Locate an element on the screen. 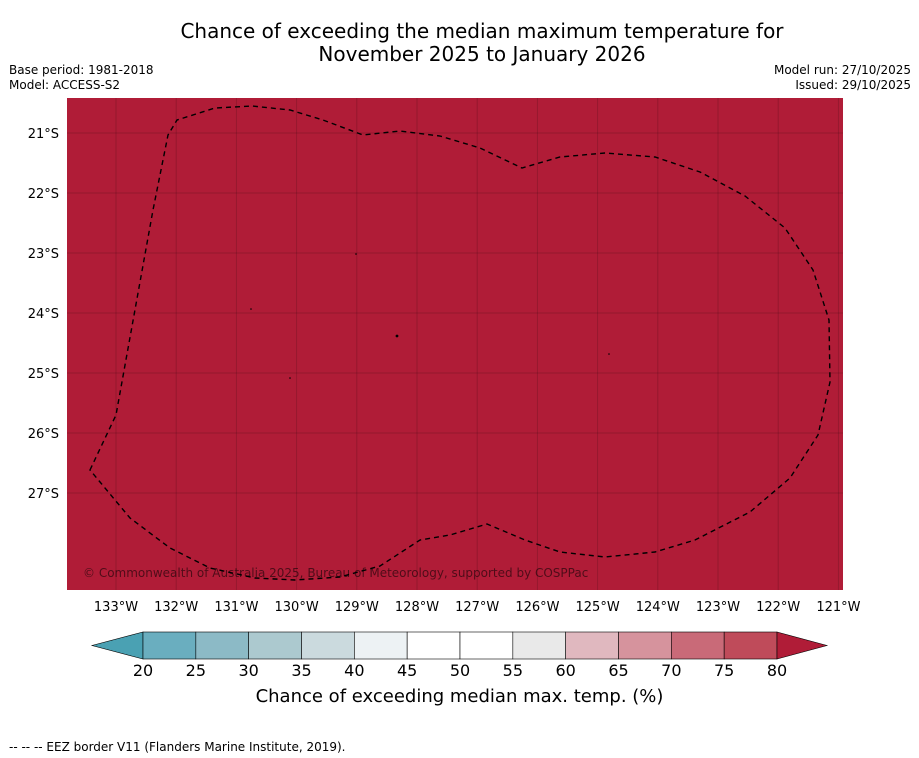 This screenshot has height=758, width=919. lon-label: 126°W is located at coordinates (537, 607).